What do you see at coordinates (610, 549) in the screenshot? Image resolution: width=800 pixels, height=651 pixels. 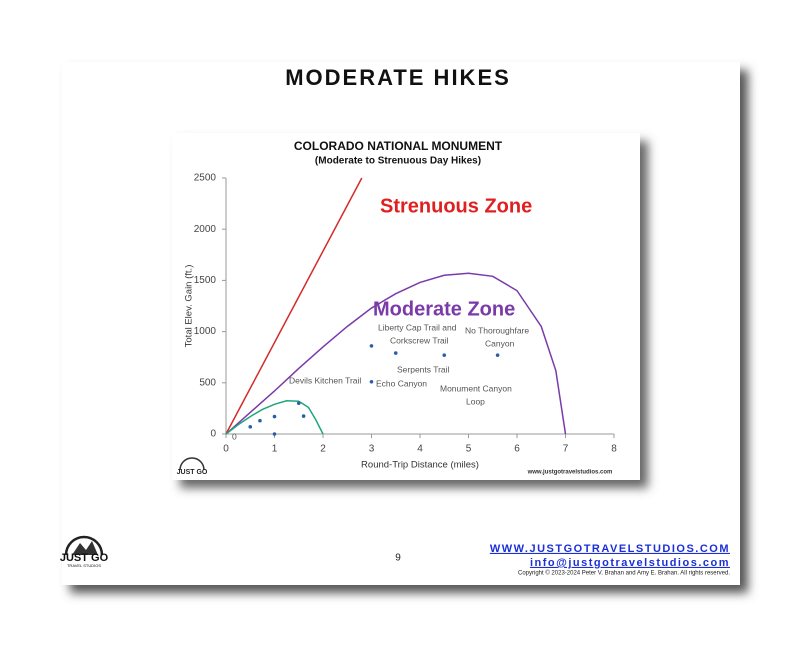 I see `website-link: WWW.JUSTGOTRAVELSTUDIOS.COM` at bounding box center [610, 549].